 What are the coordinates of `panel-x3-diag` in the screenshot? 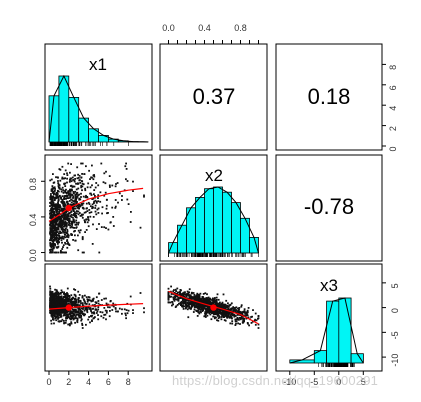 It's located at (329, 317).